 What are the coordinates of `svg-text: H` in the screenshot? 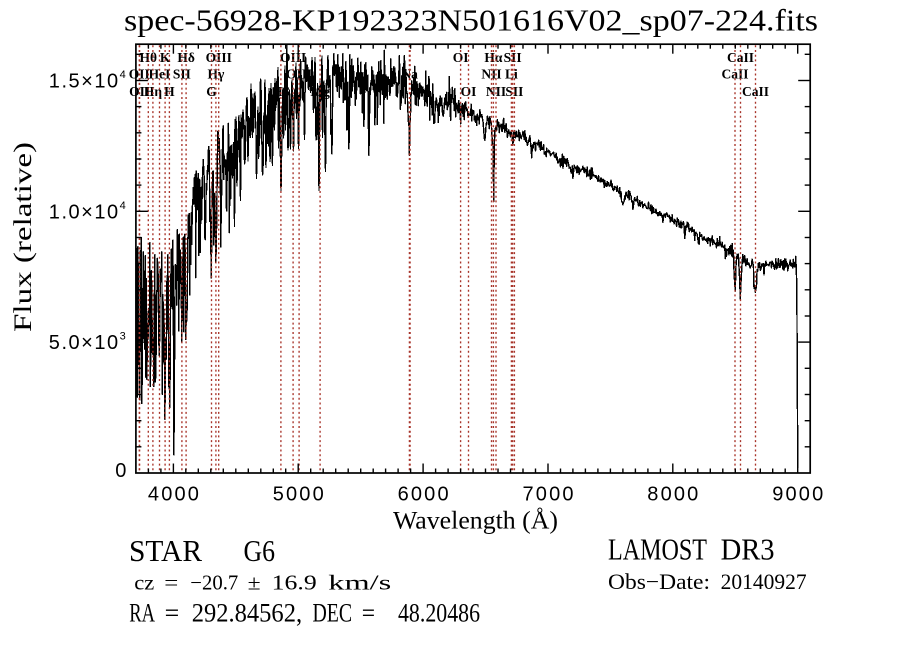 It's located at (169, 91).